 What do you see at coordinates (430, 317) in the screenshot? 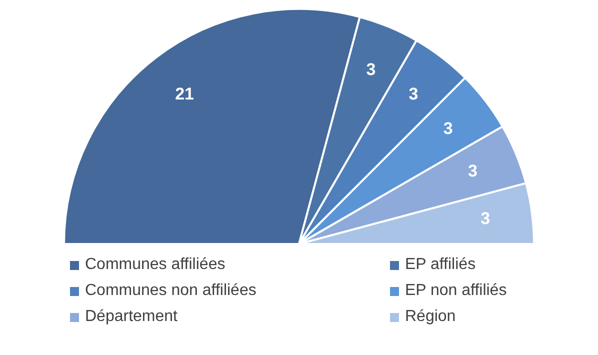
I see `legend-label: Région` at bounding box center [430, 317].